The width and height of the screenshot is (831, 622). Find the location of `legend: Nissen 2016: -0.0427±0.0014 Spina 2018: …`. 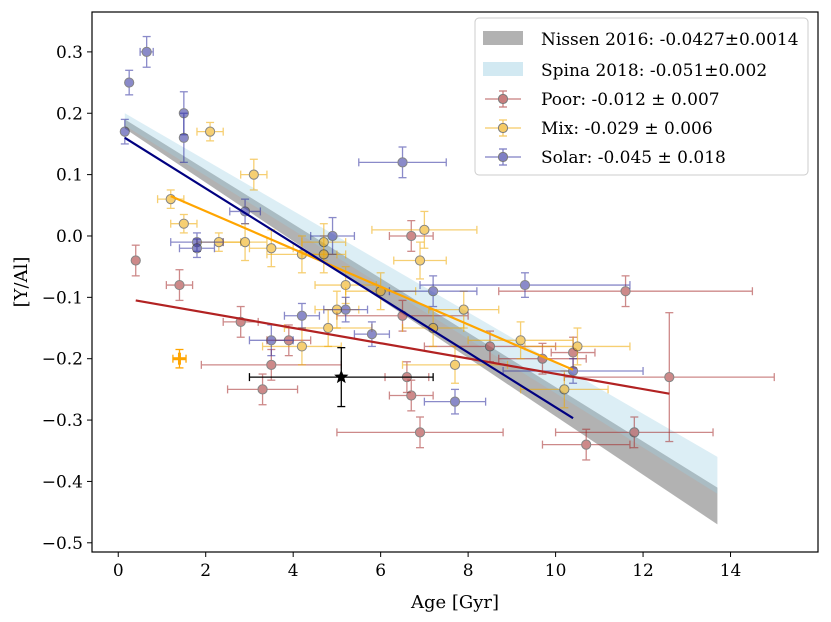

legend: Nissen 2016: -0.0427±0.0014 Spina 2018: … is located at coordinates (641, 96).